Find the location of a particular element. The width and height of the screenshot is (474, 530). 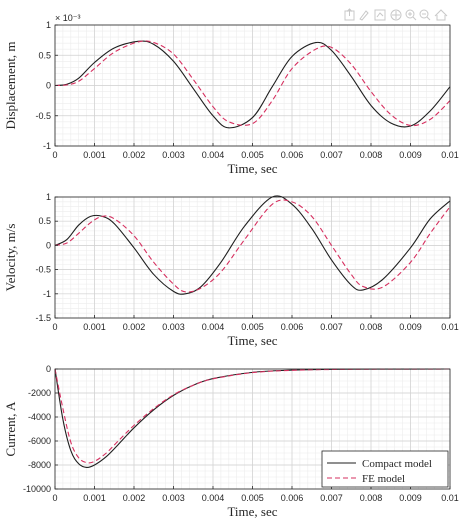

y-axis-label: Displacement, m is located at coordinates (10, 85).